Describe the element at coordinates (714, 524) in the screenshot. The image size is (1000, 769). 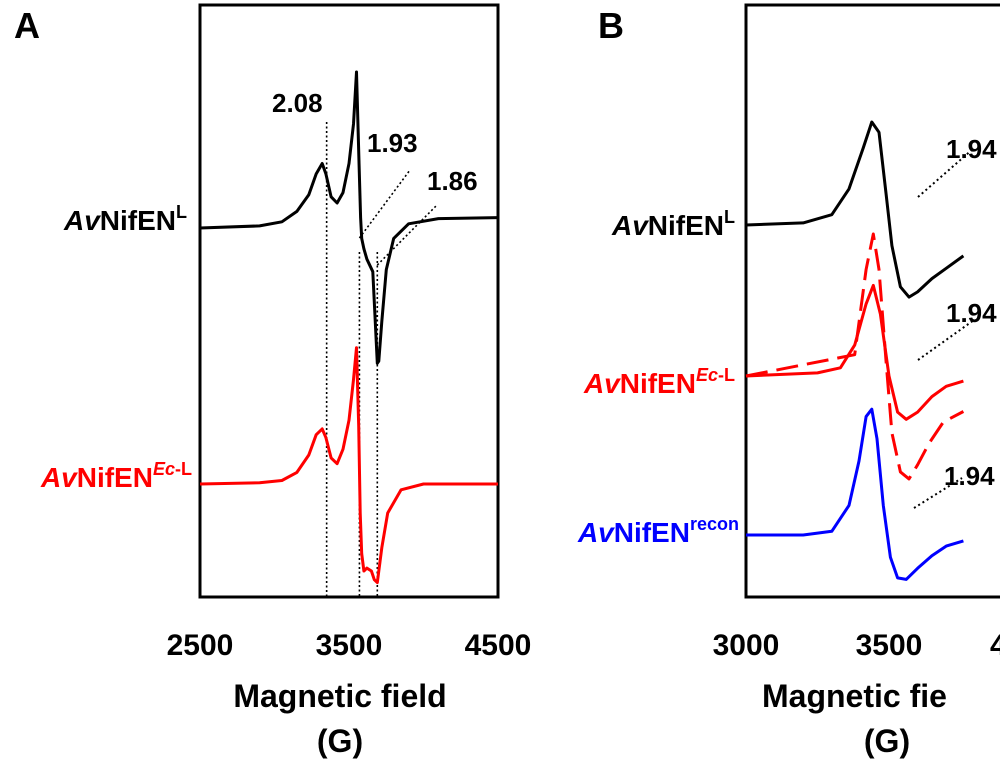
I see `series-label-superscript: recon` at that location.